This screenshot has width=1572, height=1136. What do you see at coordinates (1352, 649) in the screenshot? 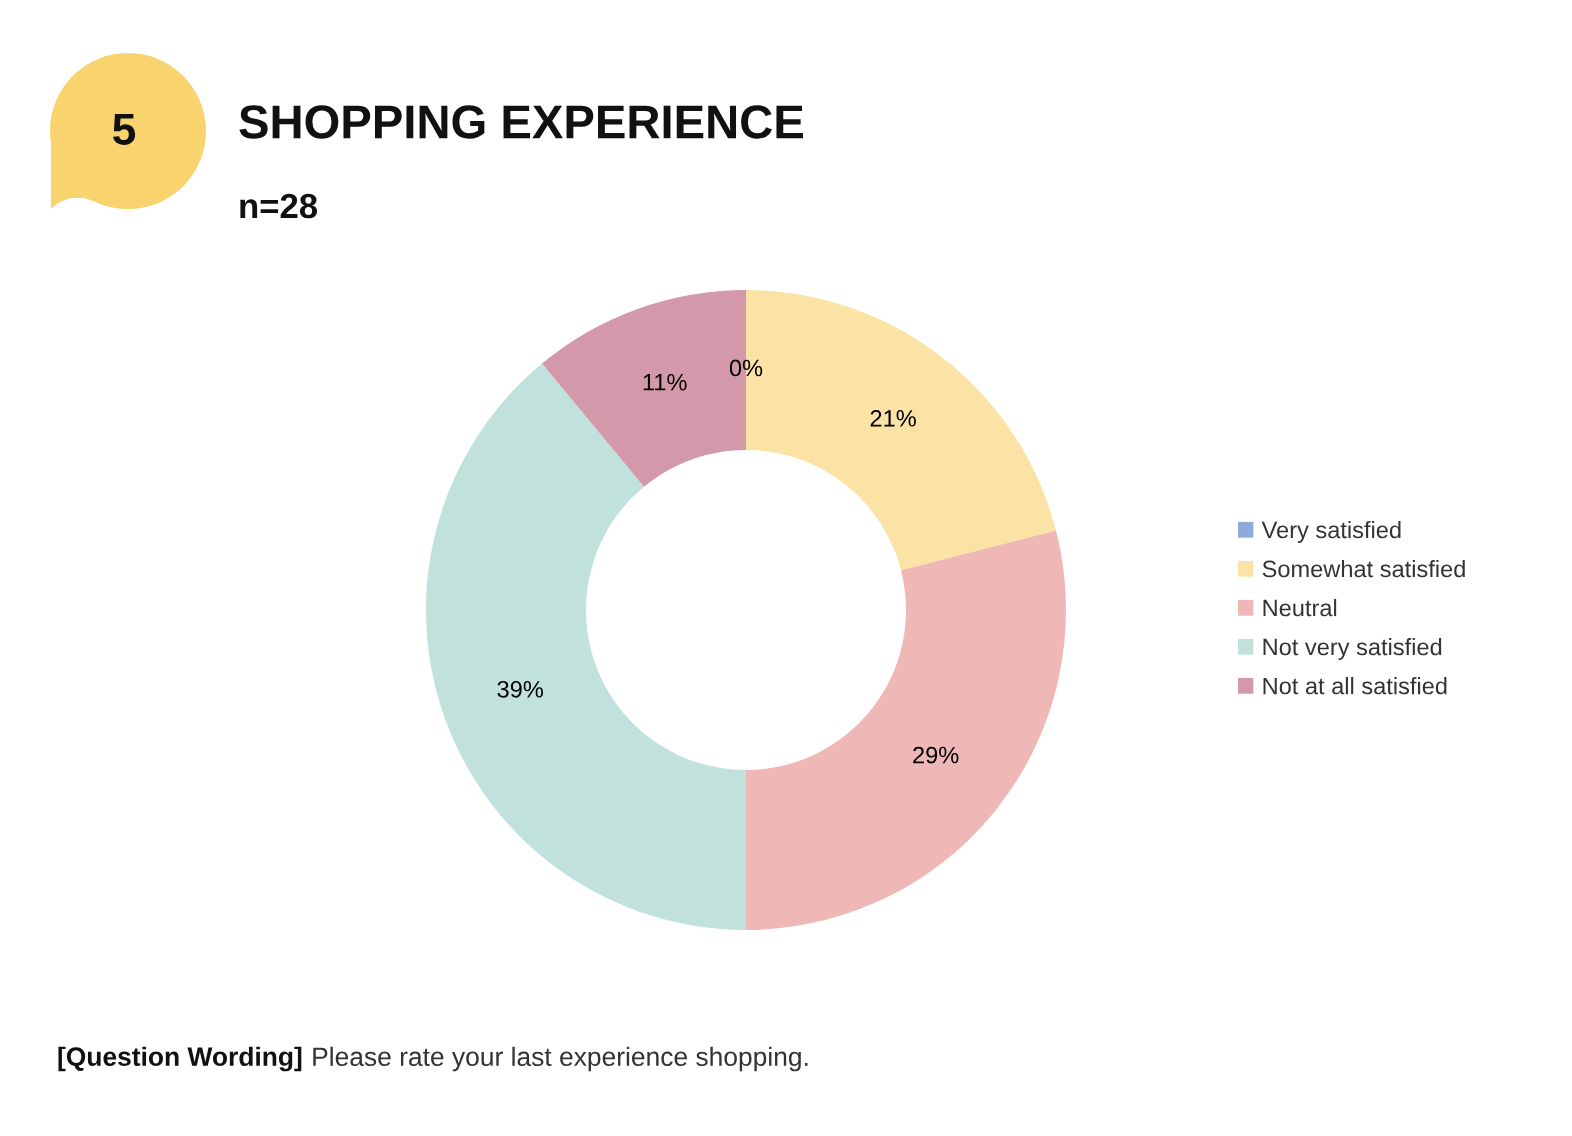
I see `legend-label: Not very satisfied` at bounding box center [1352, 649].